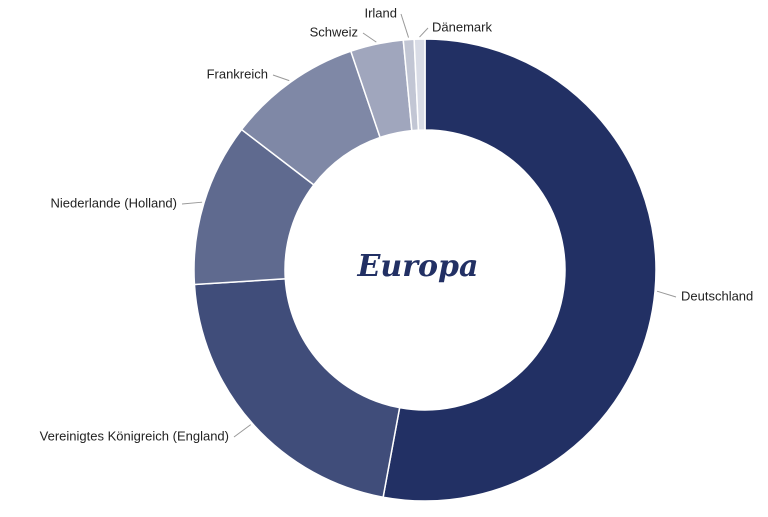  I want to click on slice-label: Deutschland, so click(717, 295).